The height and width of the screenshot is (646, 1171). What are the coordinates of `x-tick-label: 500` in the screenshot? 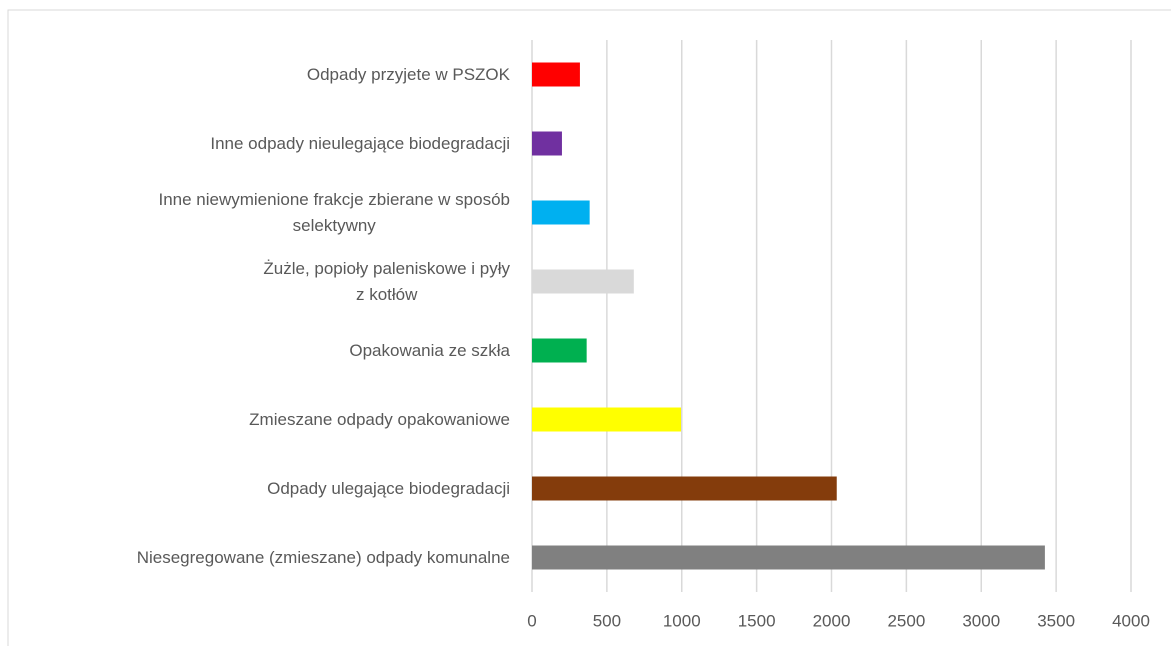 It's located at (607, 620).